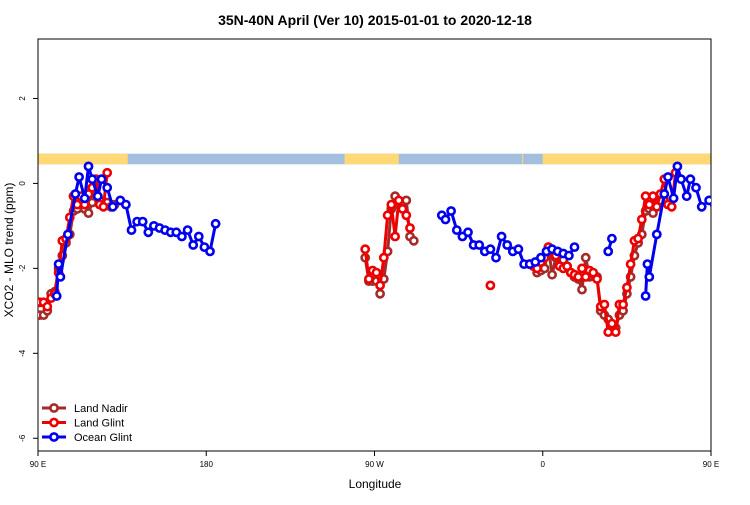 Image resolution: width=750 pixels, height=505 pixels. I want to click on legend-item-ocean-glint: Ocean Glint, so click(87, 438).